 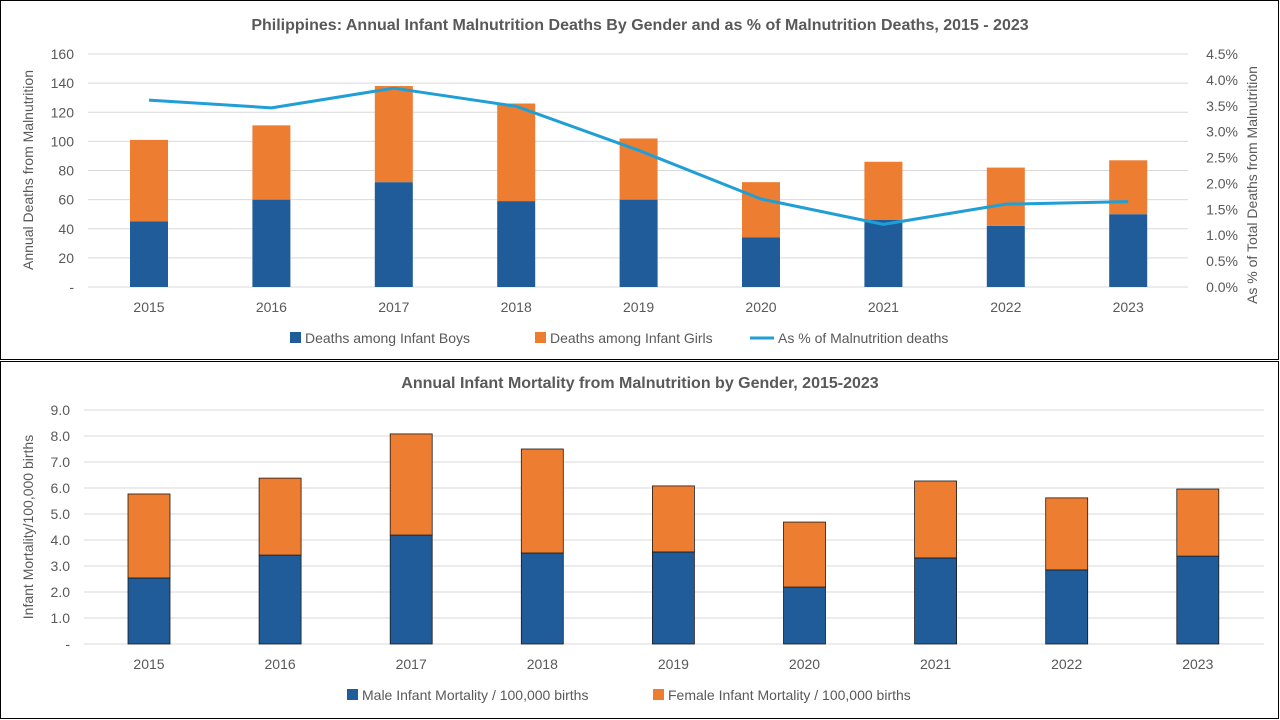 What do you see at coordinates (475, 695) in the screenshot?
I see `legend-label: Male Infant Mortality / 100,000 births` at bounding box center [475, 695].